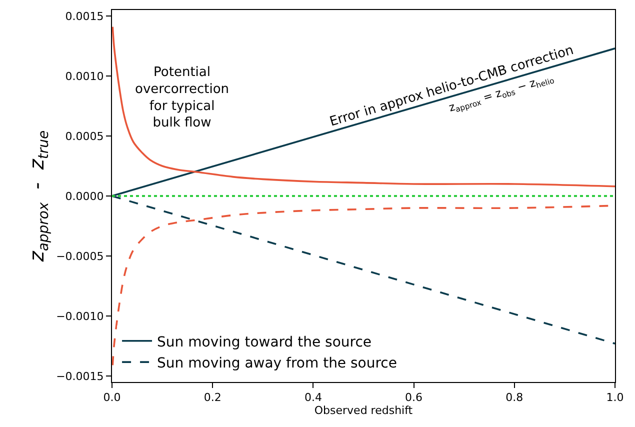 Image resolution: width=635 pixels, height=427 pixels. What do you see at coordinates (84, 196) in the screenshot?
I see `y-tick-label: 0.0000` at bounding box center [84, 196].